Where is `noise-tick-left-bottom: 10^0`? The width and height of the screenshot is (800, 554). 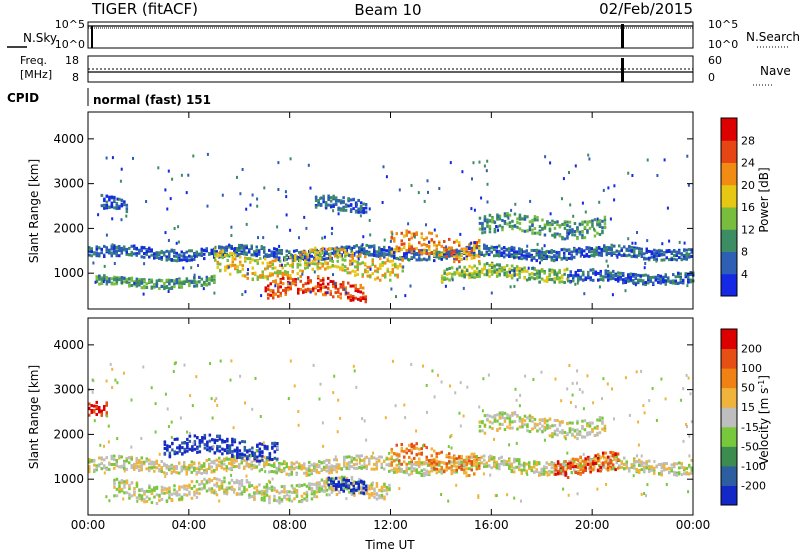 noise-tick-left-bottom: 10^0 is located at coordinates (70, 44).